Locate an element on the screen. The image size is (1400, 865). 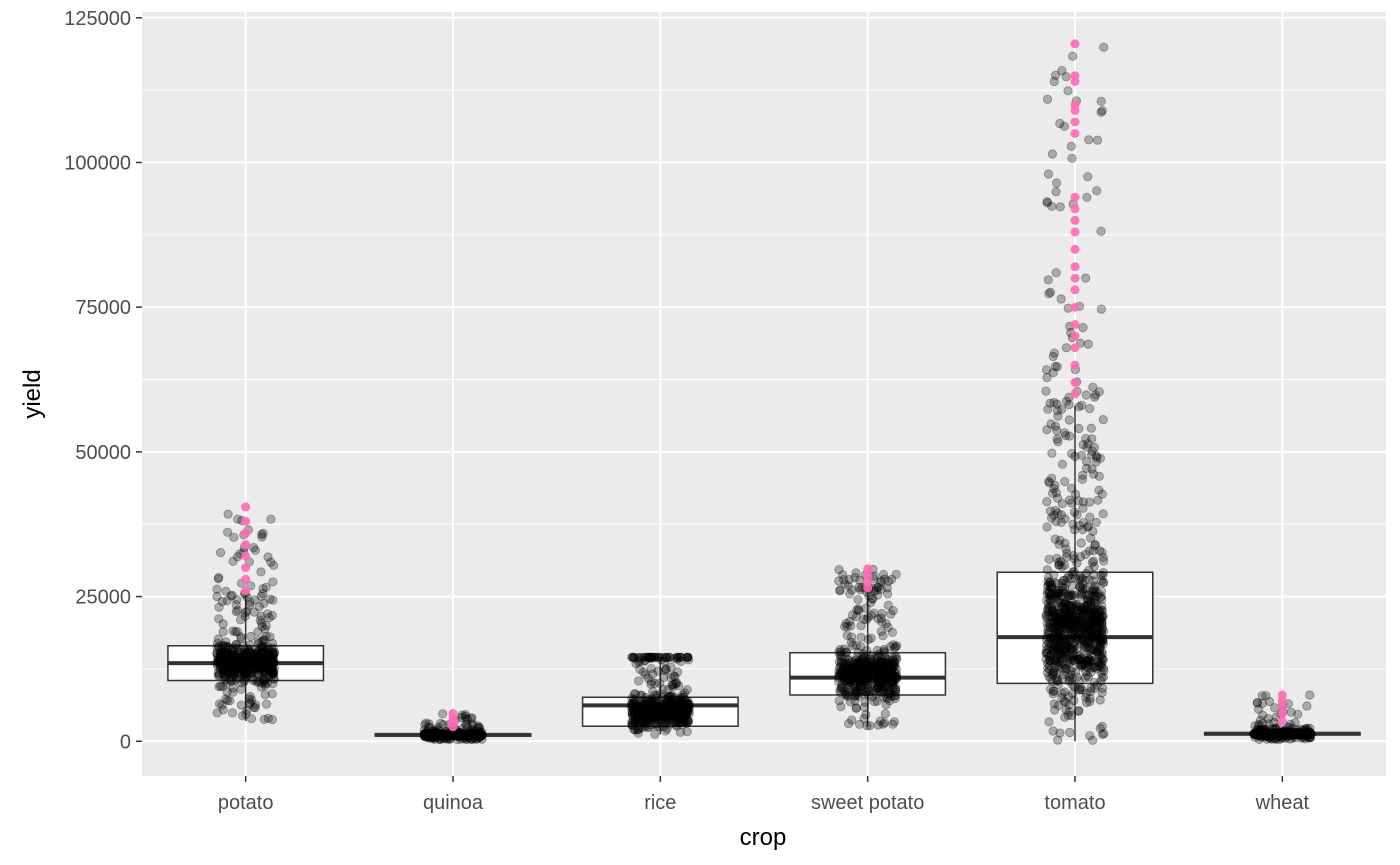
box-potato is located at coordinates (246, 657).